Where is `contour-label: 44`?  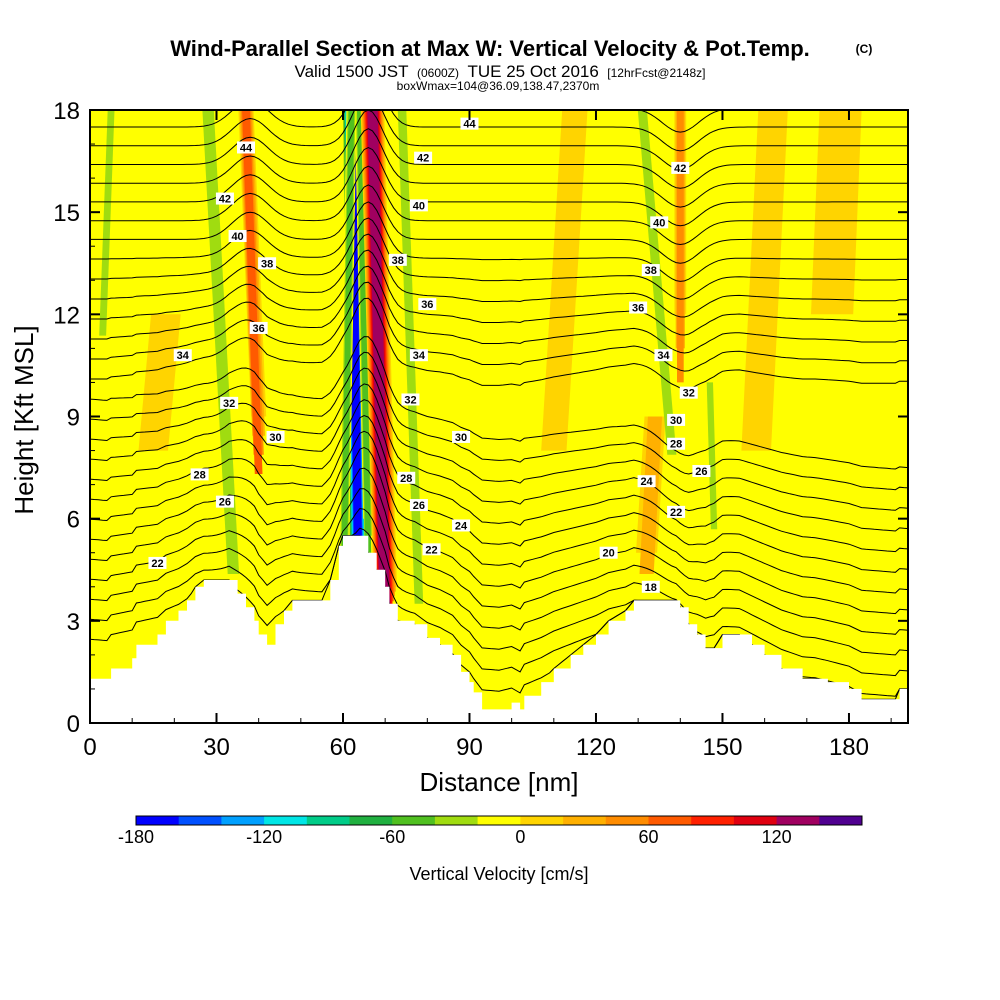 contour-label: 44 is located at coordinates (469, 124).